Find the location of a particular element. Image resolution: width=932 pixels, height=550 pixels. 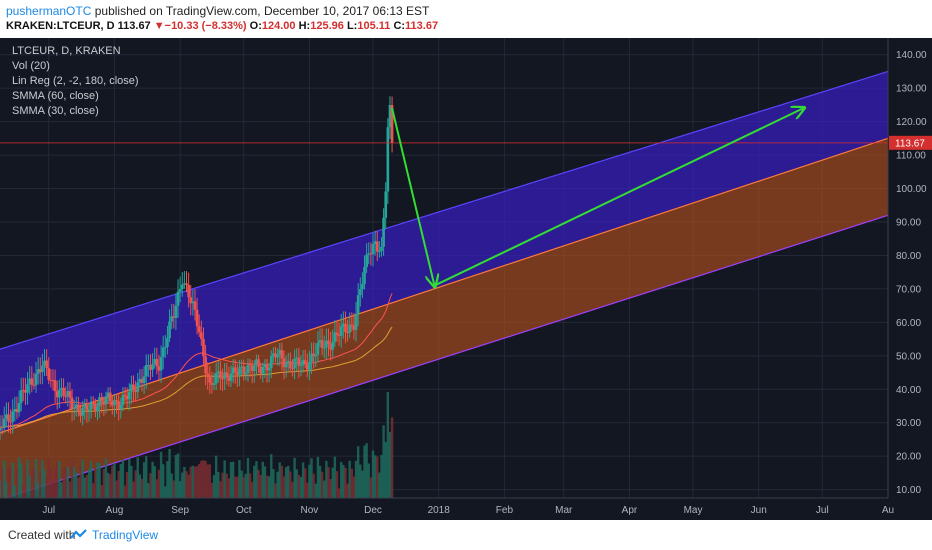

legend-item: Lin Reg (2, -2, 180, close) is located at coordinates (75, 81).